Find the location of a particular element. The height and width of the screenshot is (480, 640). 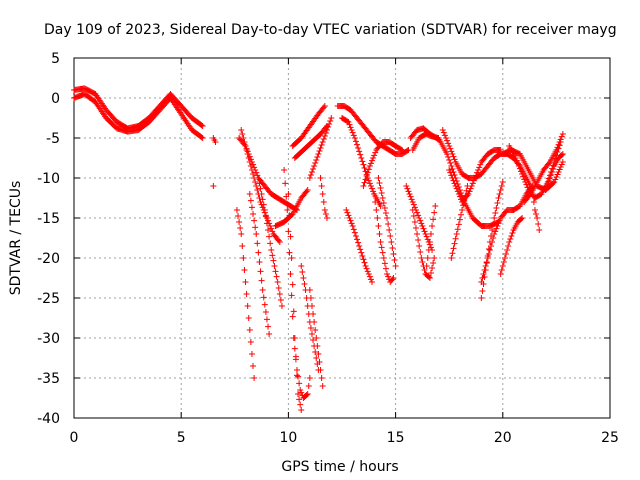

series-sat-aj is located at coordinates (511, 246).